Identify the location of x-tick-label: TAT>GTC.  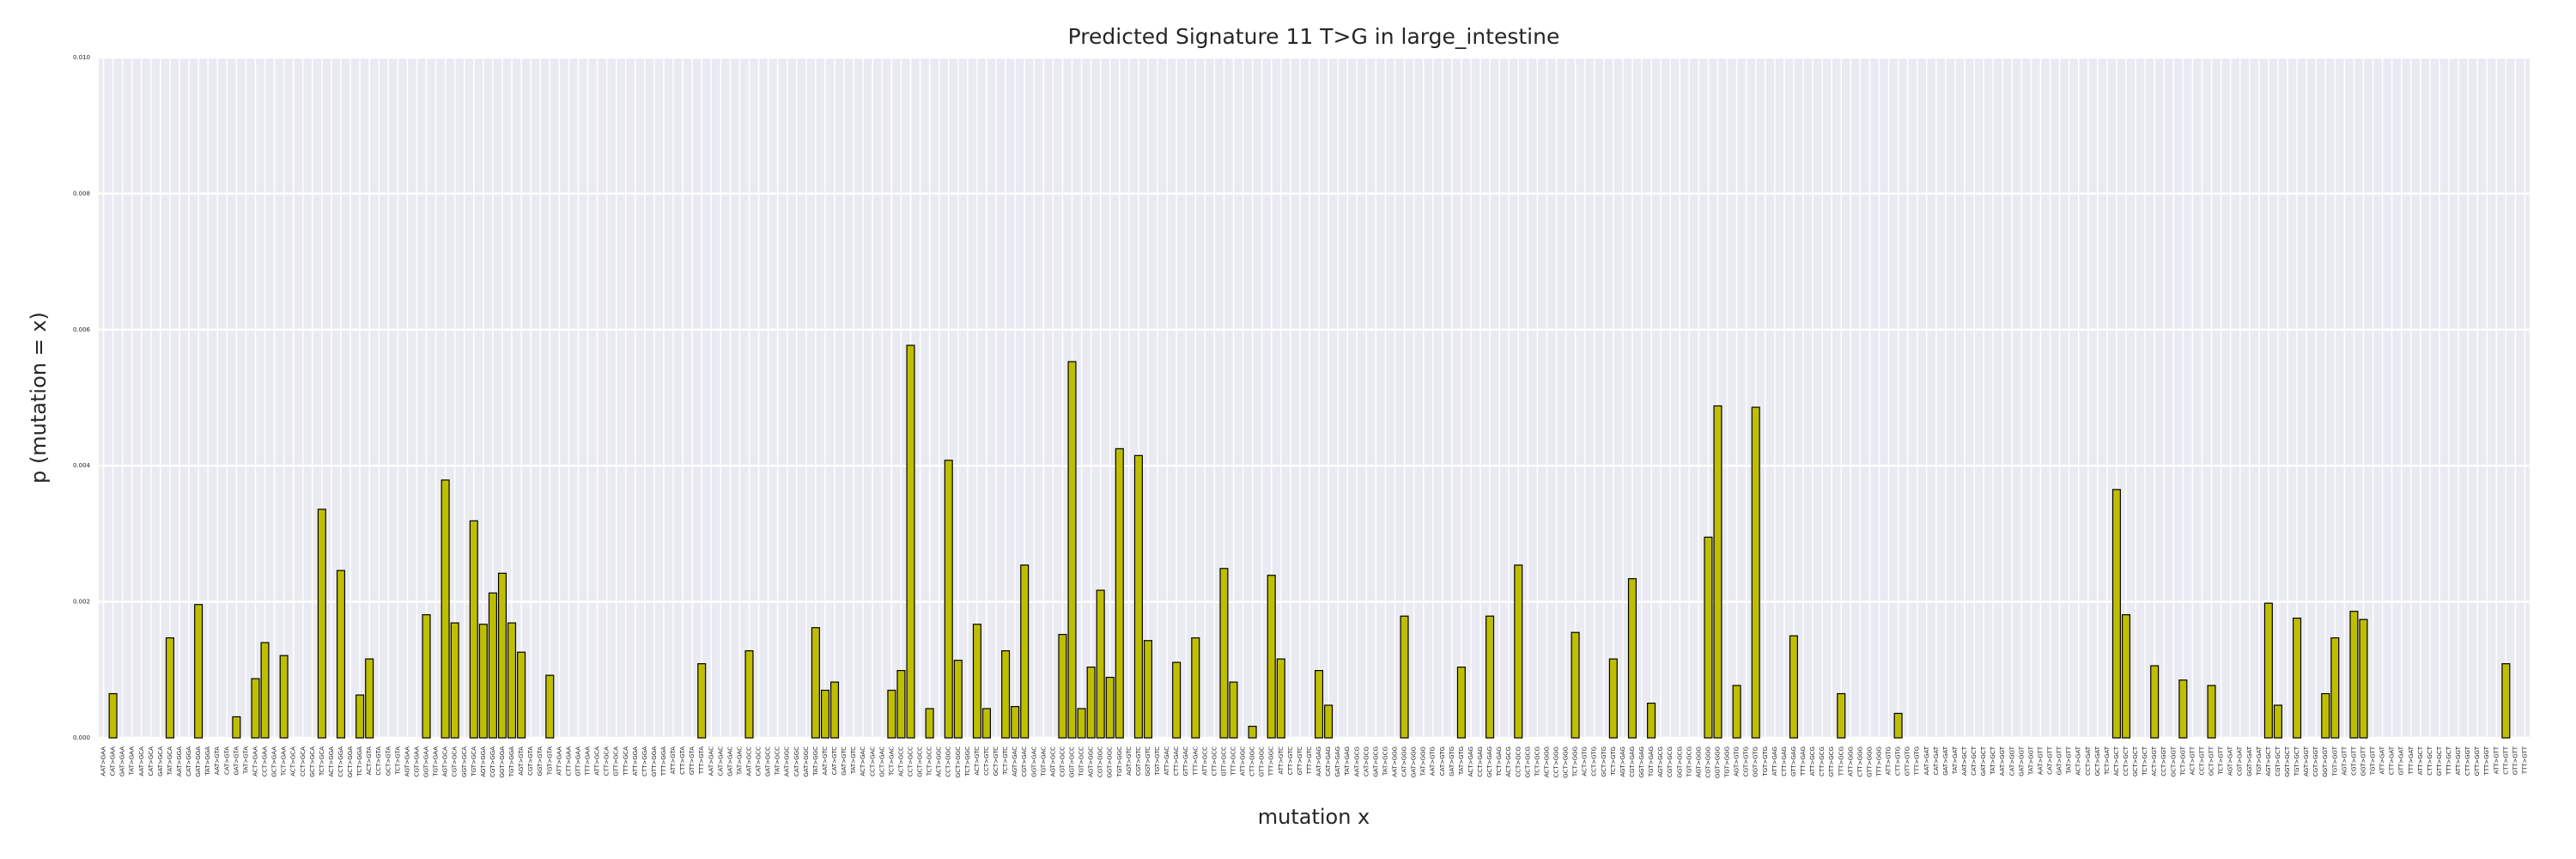
(854, 760).